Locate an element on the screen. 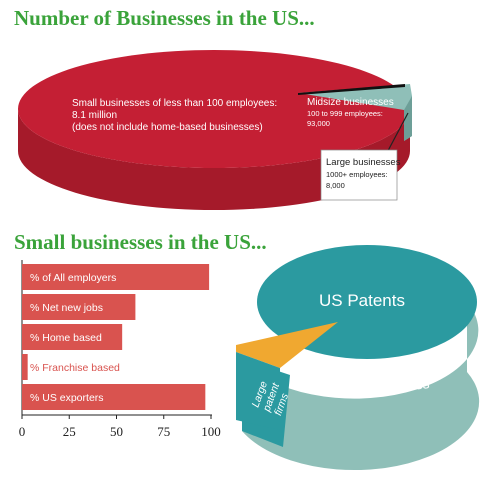  x-tick-label: 50 is located at coordinates (116, 431).